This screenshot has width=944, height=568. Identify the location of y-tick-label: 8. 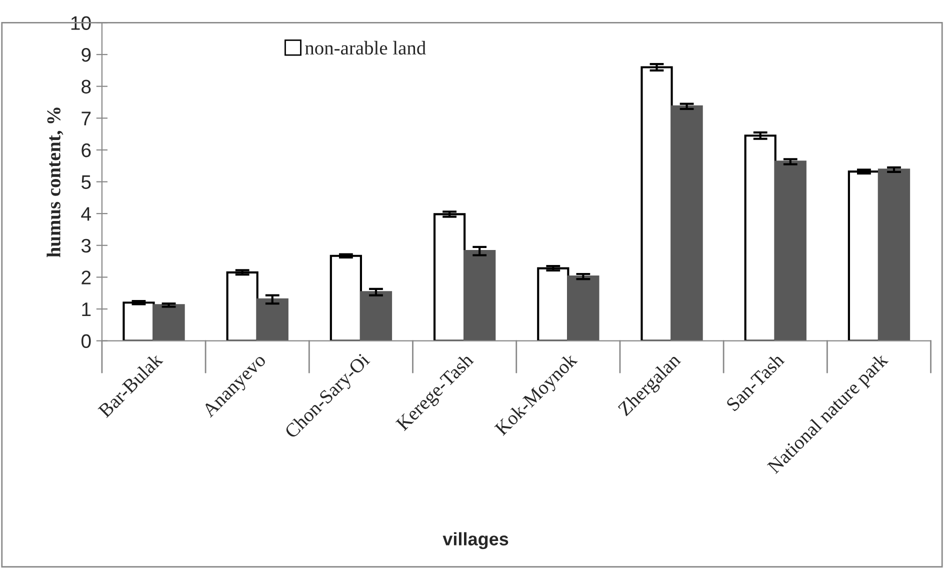
(86, 87).